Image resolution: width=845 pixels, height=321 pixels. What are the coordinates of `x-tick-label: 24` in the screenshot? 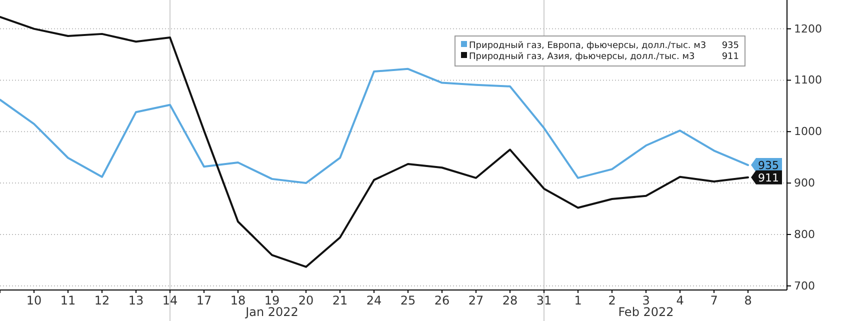 It's located at (374, 301).